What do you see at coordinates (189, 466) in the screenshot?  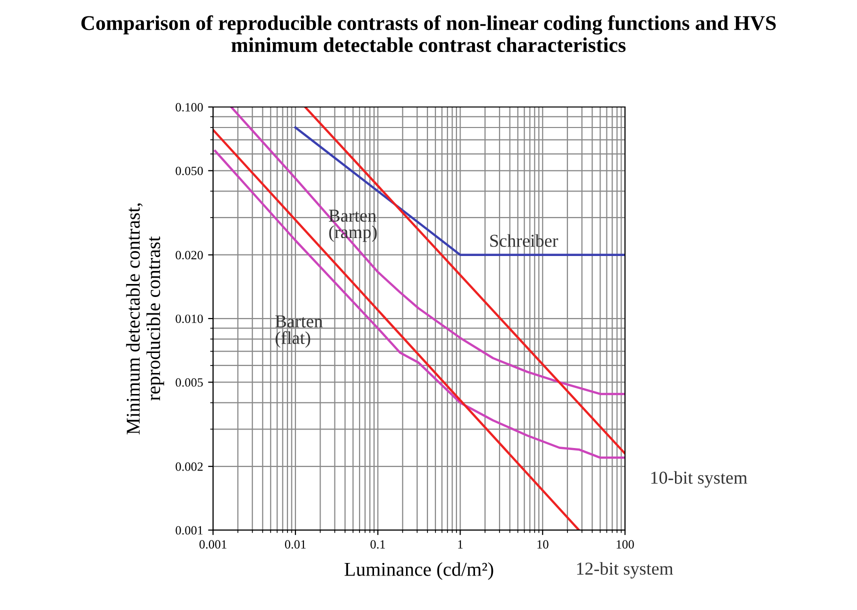 I see `y-tick-label: 0.002` at bounding box center [189, 466].